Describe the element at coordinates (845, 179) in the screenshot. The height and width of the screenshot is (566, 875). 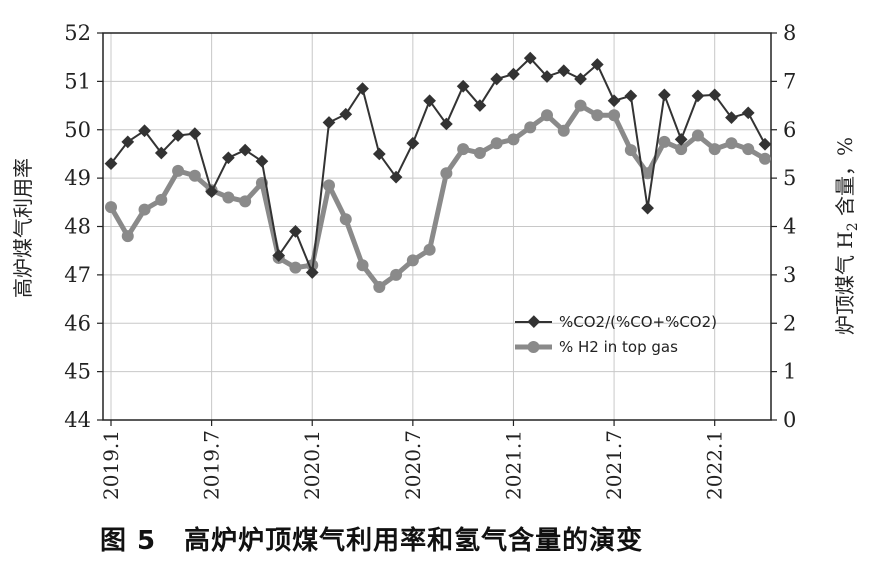
I see `y-right-title-suffix: 含量，%` at that location.